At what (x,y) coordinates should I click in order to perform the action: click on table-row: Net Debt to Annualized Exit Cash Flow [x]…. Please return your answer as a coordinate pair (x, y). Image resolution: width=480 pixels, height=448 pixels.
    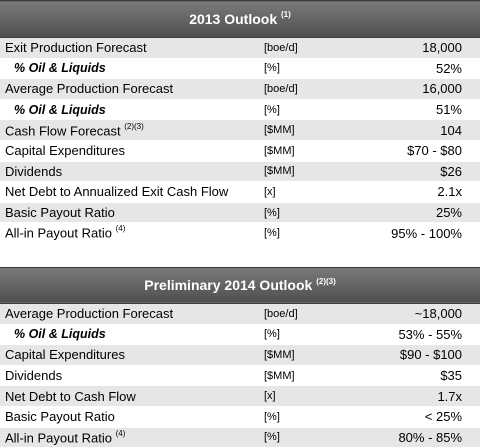
    Looking at the image, I should click on (240, 192).